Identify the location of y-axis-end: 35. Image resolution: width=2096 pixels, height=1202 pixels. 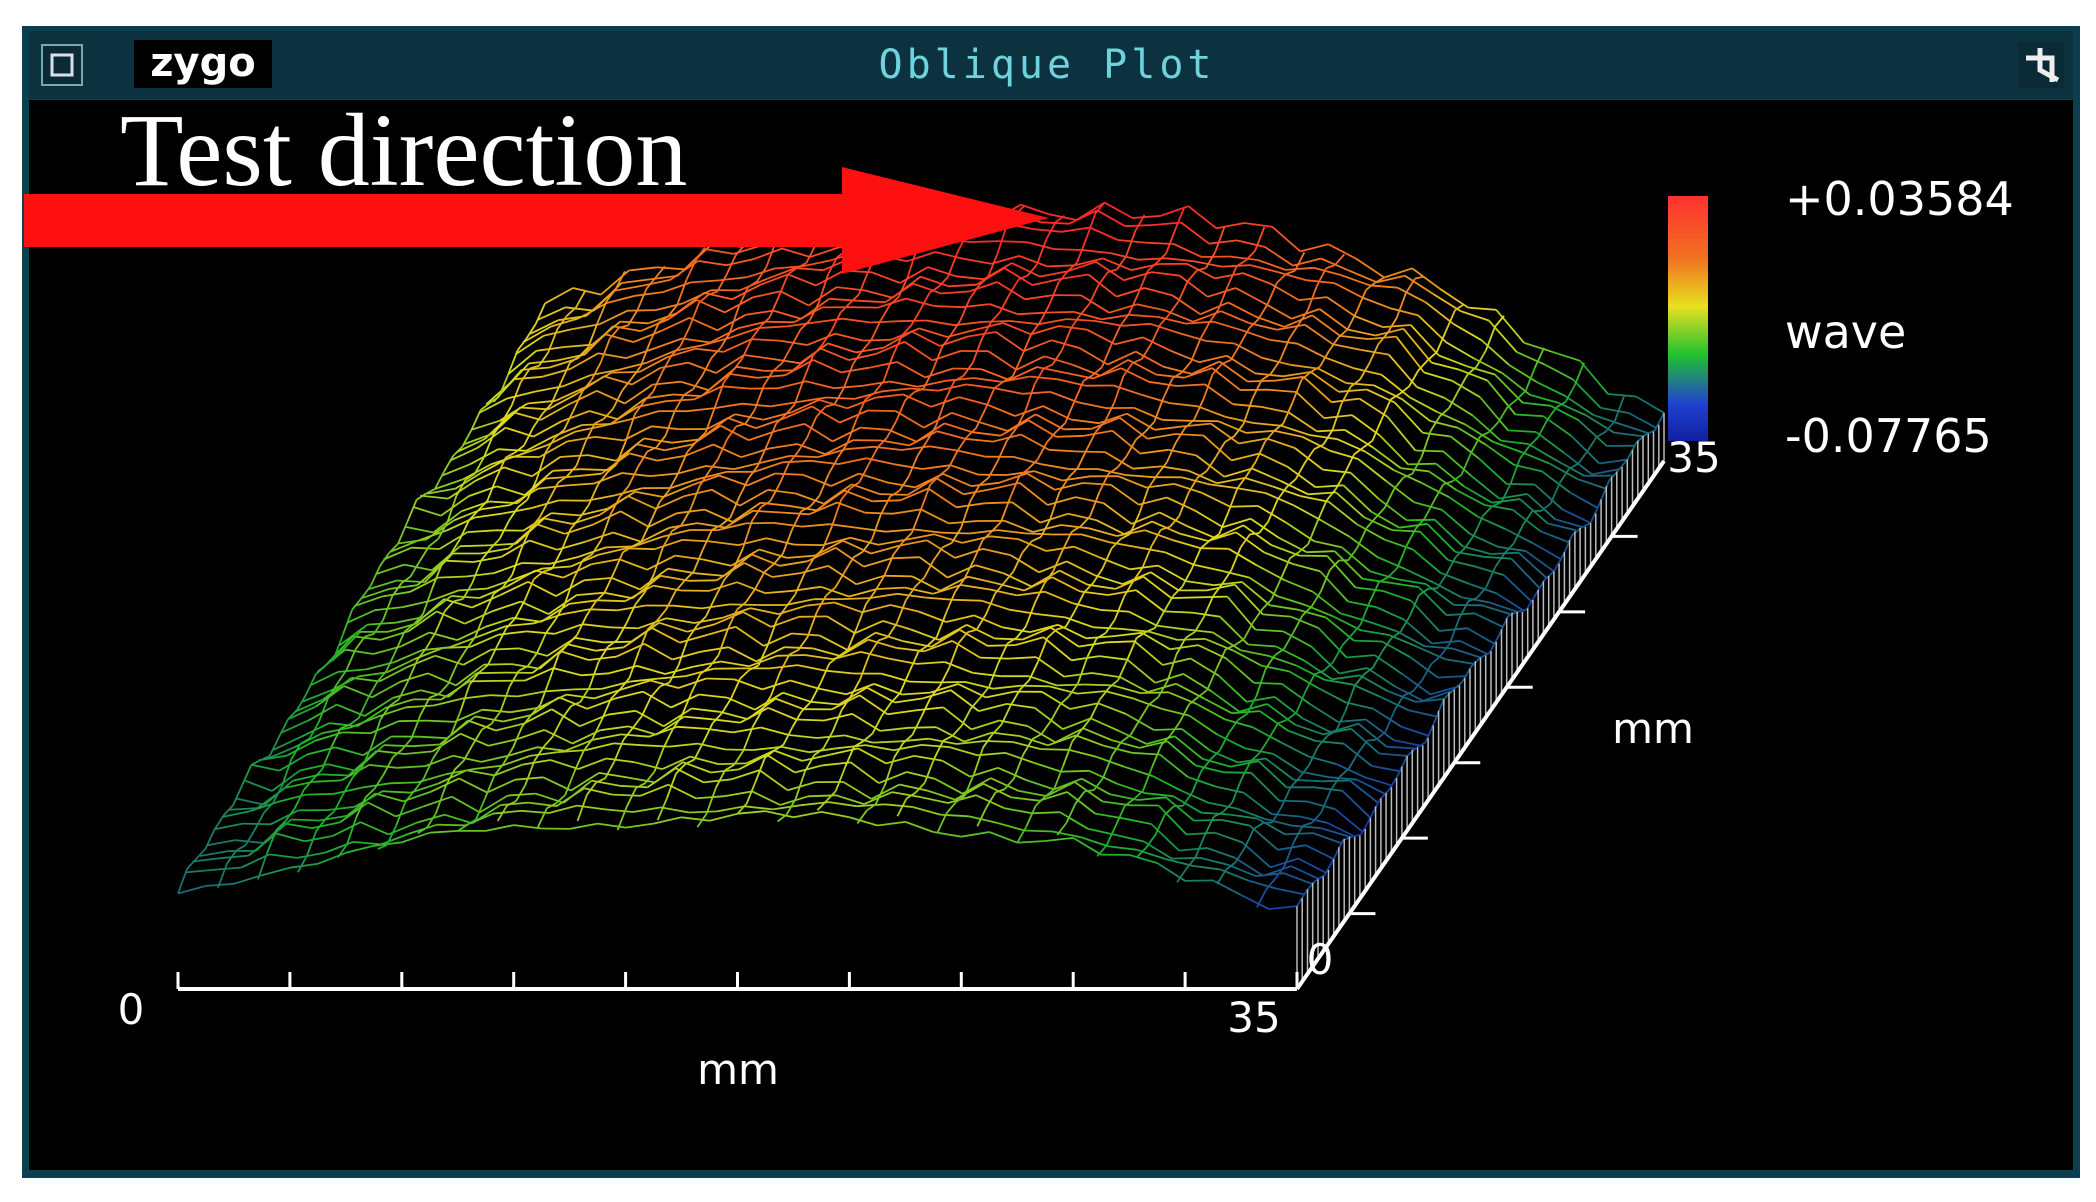
(1693, 457).